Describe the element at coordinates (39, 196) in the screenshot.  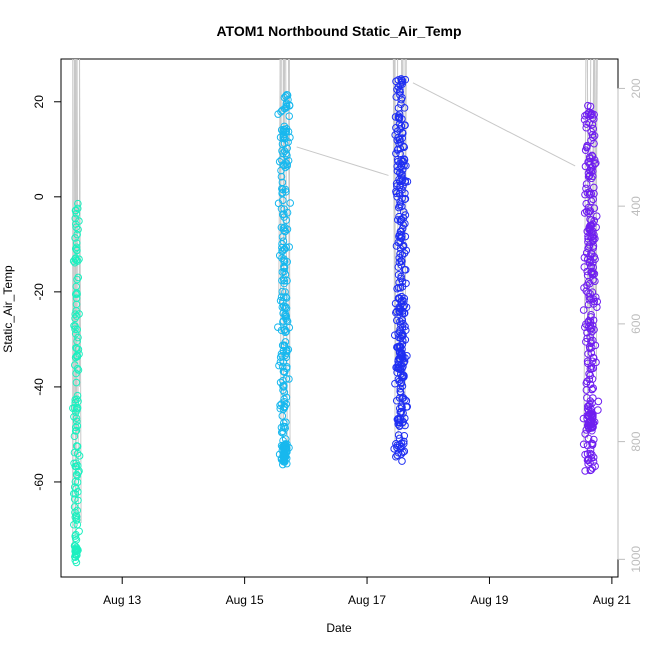
I see `y-tick-label: 0` at that location.